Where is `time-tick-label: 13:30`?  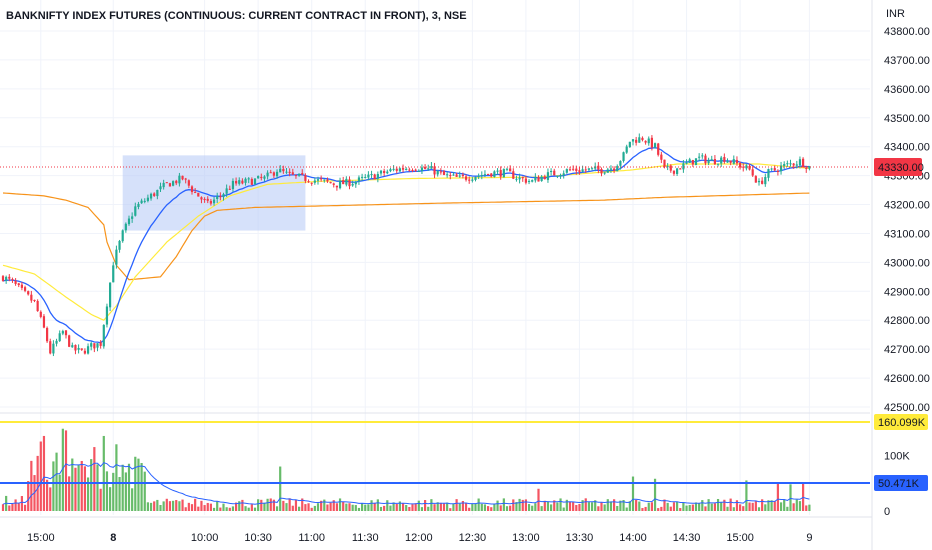 time-tick-label: 13:30 is located at coordinates (580, 538).